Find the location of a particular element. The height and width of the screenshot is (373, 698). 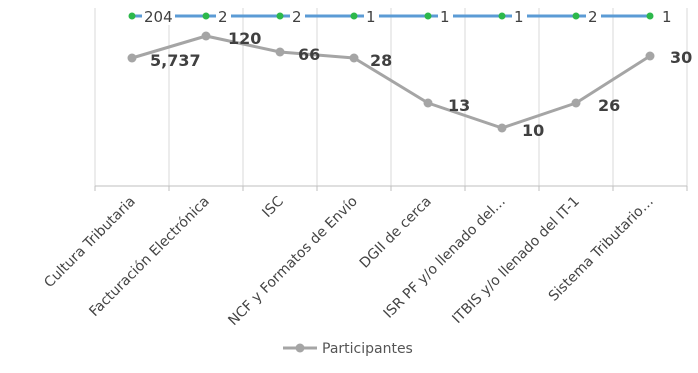

data-label: 30 is located at coordinates (681, 57).